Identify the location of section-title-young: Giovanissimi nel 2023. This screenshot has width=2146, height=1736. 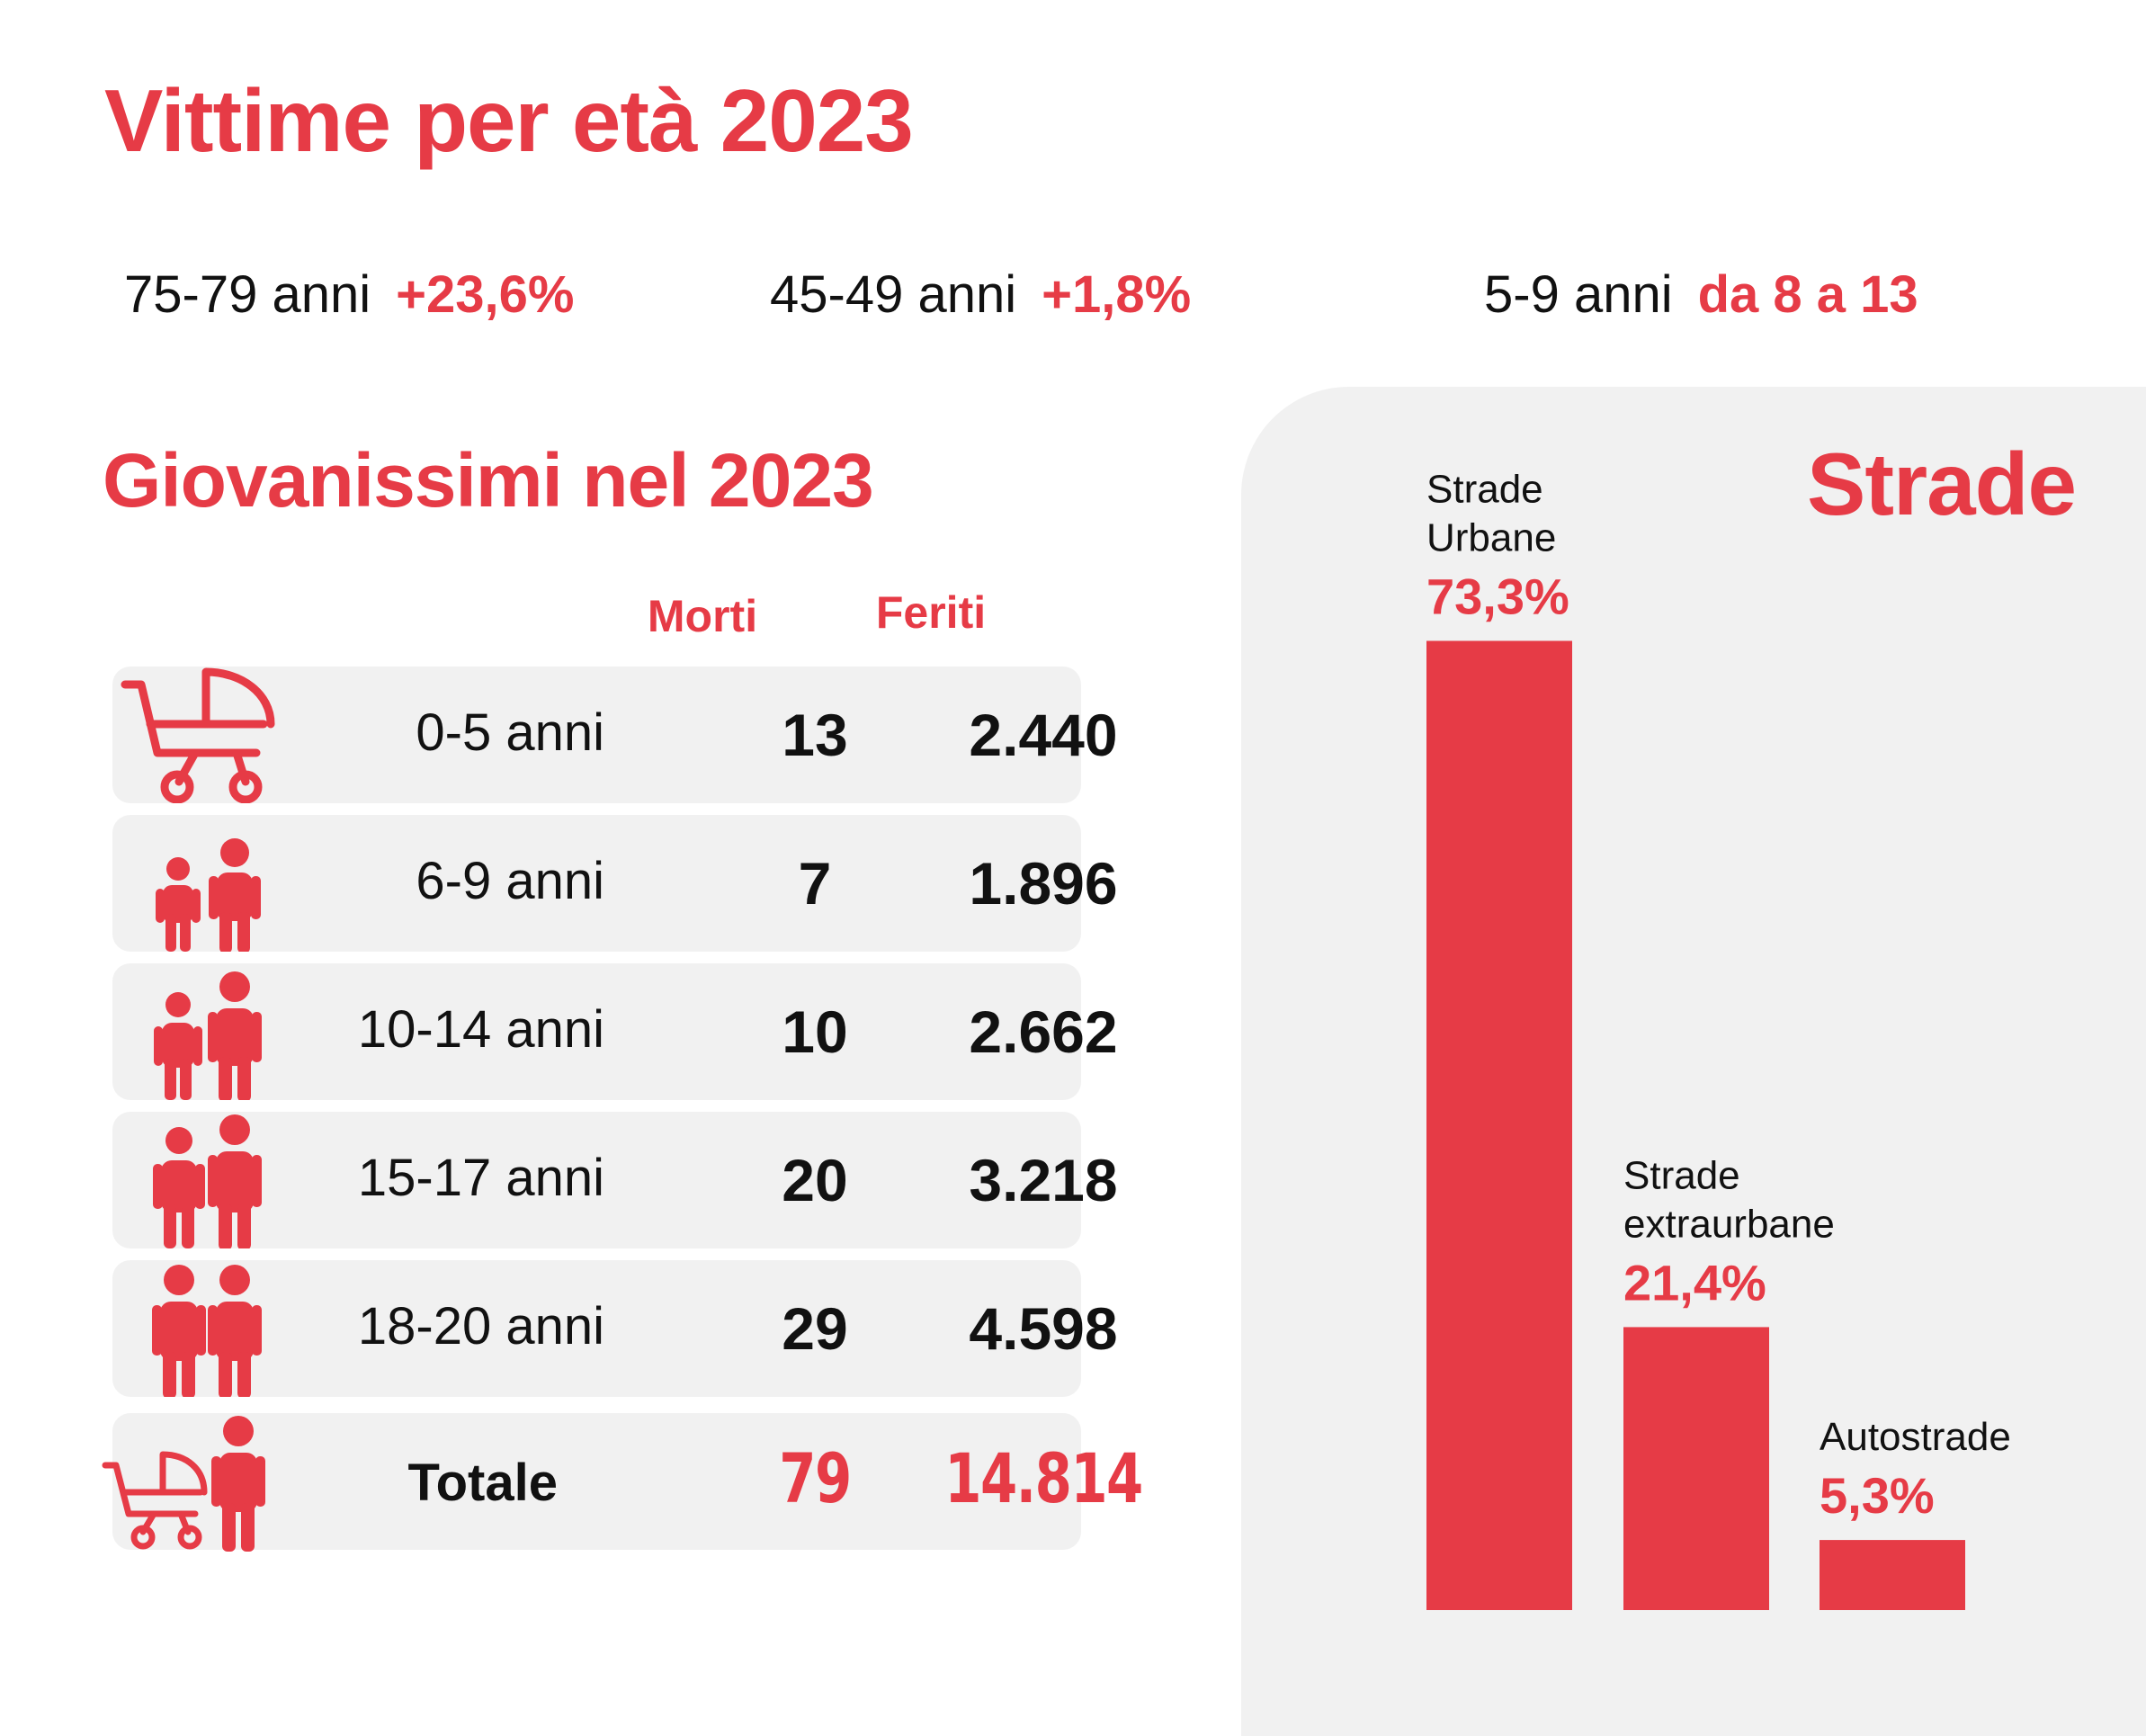
(489, 480).